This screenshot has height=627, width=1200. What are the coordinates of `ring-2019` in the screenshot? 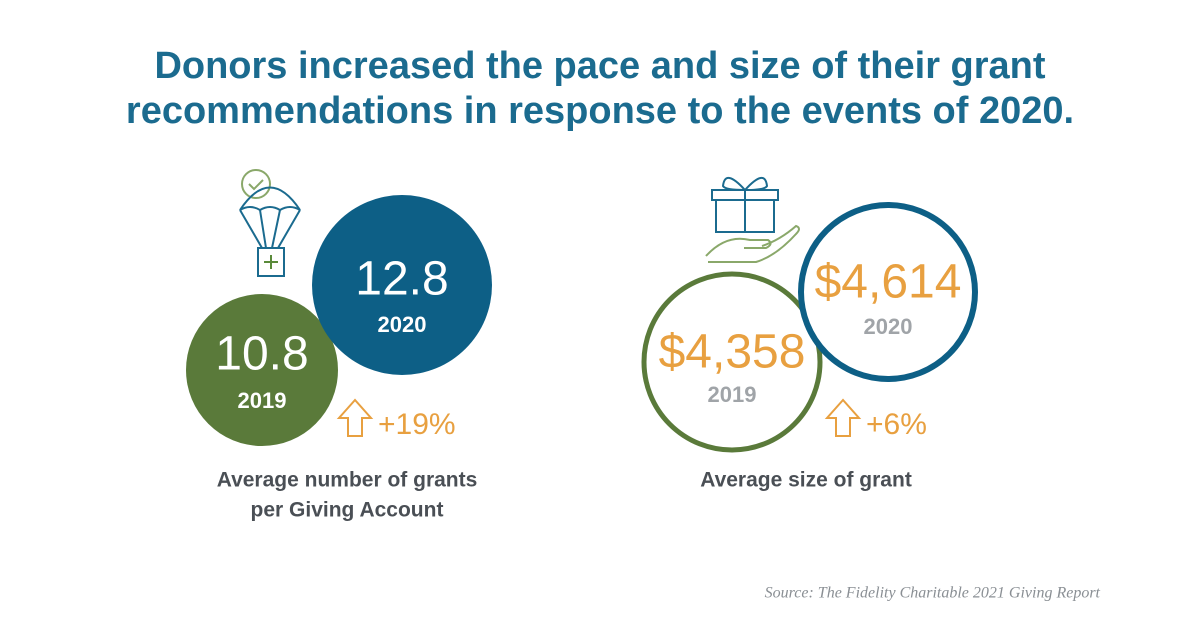 It's located at (732, 362).